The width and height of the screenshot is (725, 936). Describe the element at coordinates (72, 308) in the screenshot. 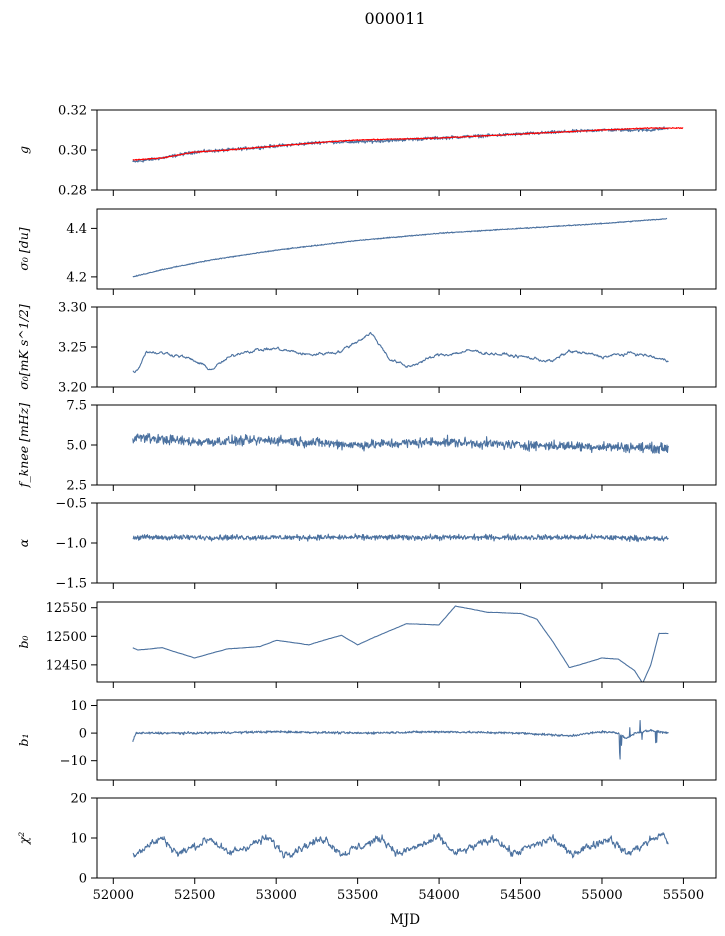

I see `y-tick-label-sigma0_mk: 3.30` at that location.